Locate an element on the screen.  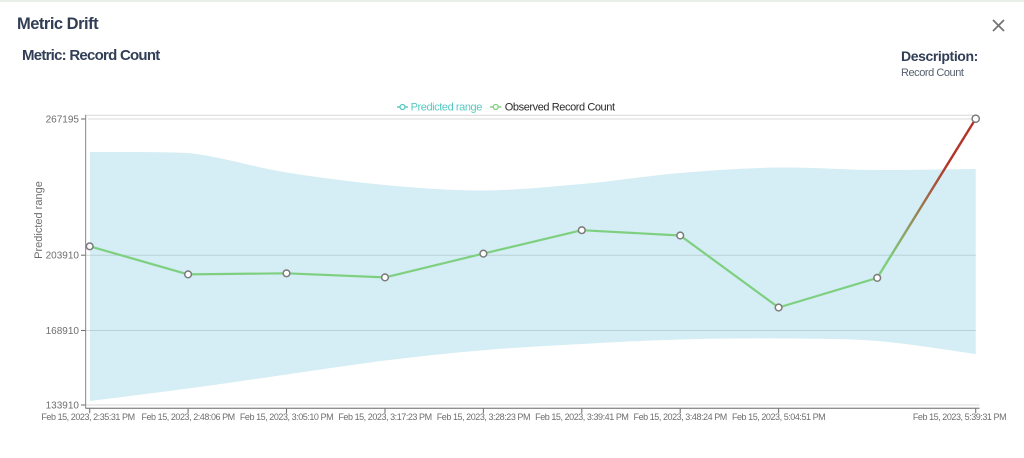
svg-text: 168910 is located at coordinates (63, 331).